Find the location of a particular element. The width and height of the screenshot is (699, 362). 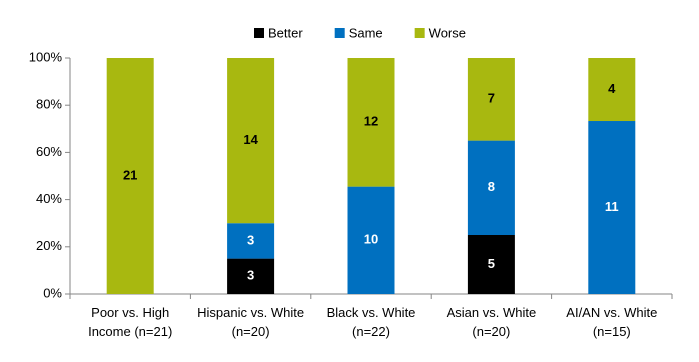

data-label: 7 is located at coordinates (491, 98).